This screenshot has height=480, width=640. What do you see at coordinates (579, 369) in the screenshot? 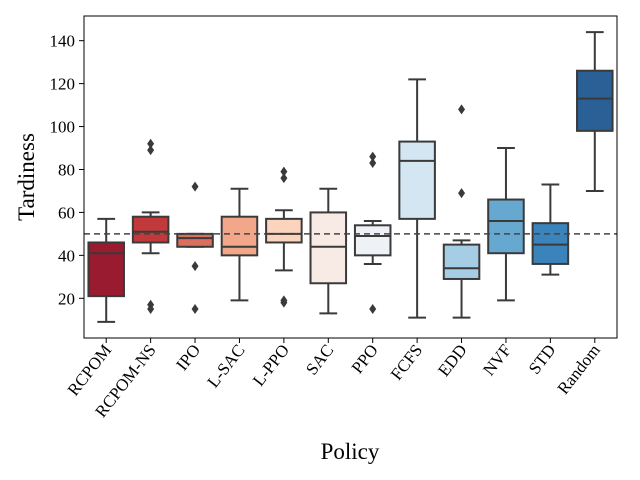
I see `x-tick-label-random: Random` at bounding box center [579, 369].